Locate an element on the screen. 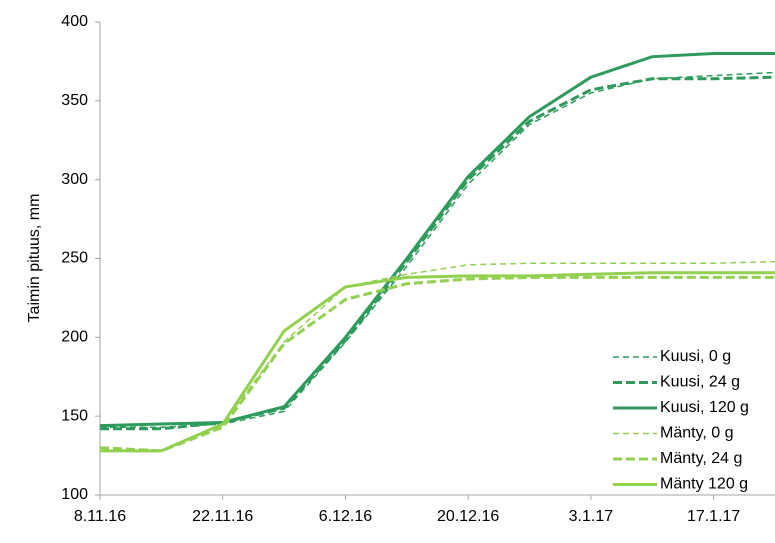 This screenshot has width=775, height=543. y-tick-label: 300 is located at coordinates (74, 179).